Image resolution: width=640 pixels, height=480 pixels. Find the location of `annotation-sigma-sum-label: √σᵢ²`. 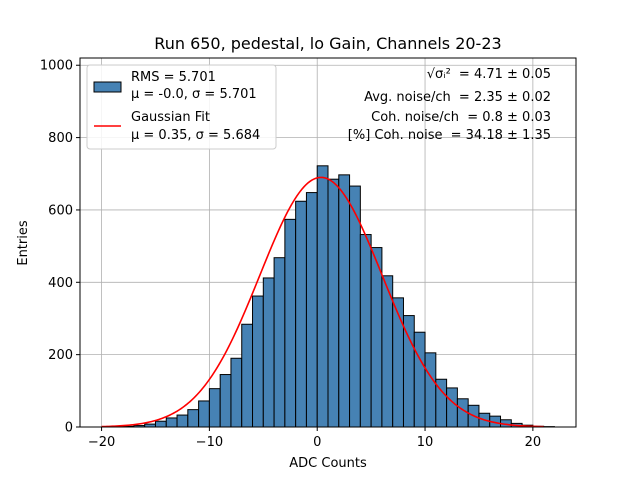

annotation-sigma-sum-label: √σᵢ² is located at coordinates (439, 74).